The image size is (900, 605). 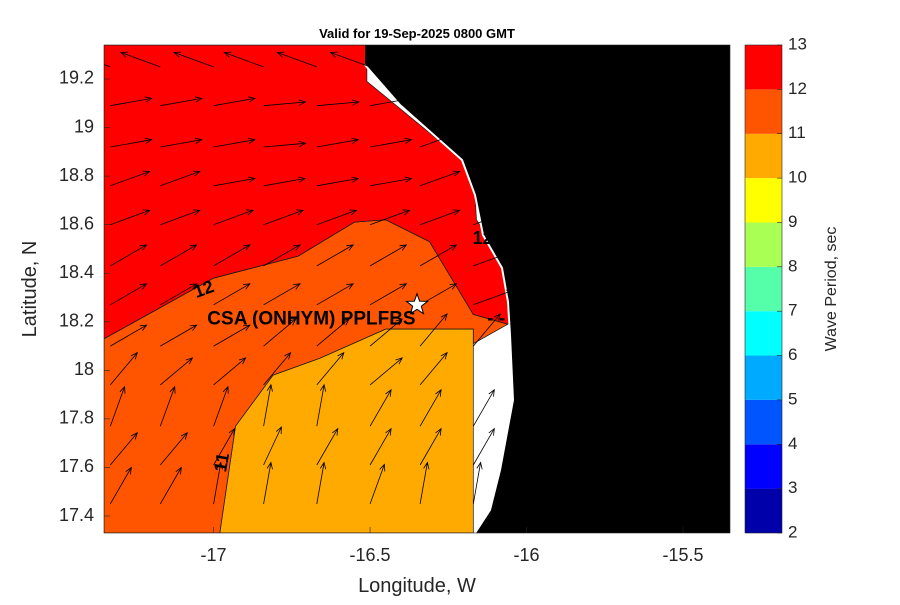 What do you see at coordinates (797, 177) in the screenshot?
I see `colorbar-tick-label: 10` at bounding box center [797, 177].